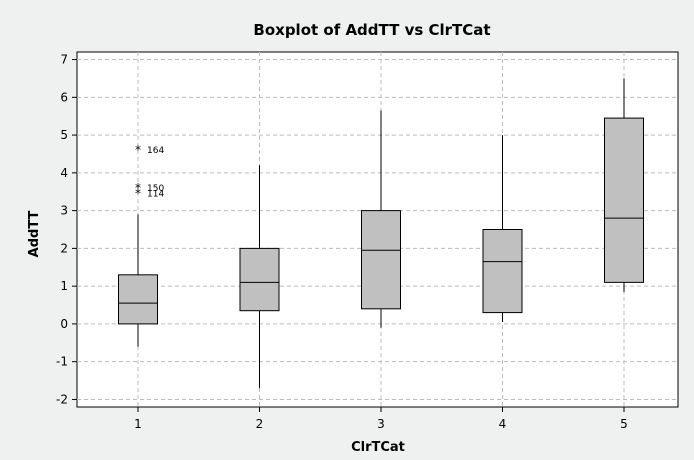 This screenshot has width=694, height=460. Describe the element at coordinates (155, 189) in the screenshot. I see `outlier-label: 150` at that location.